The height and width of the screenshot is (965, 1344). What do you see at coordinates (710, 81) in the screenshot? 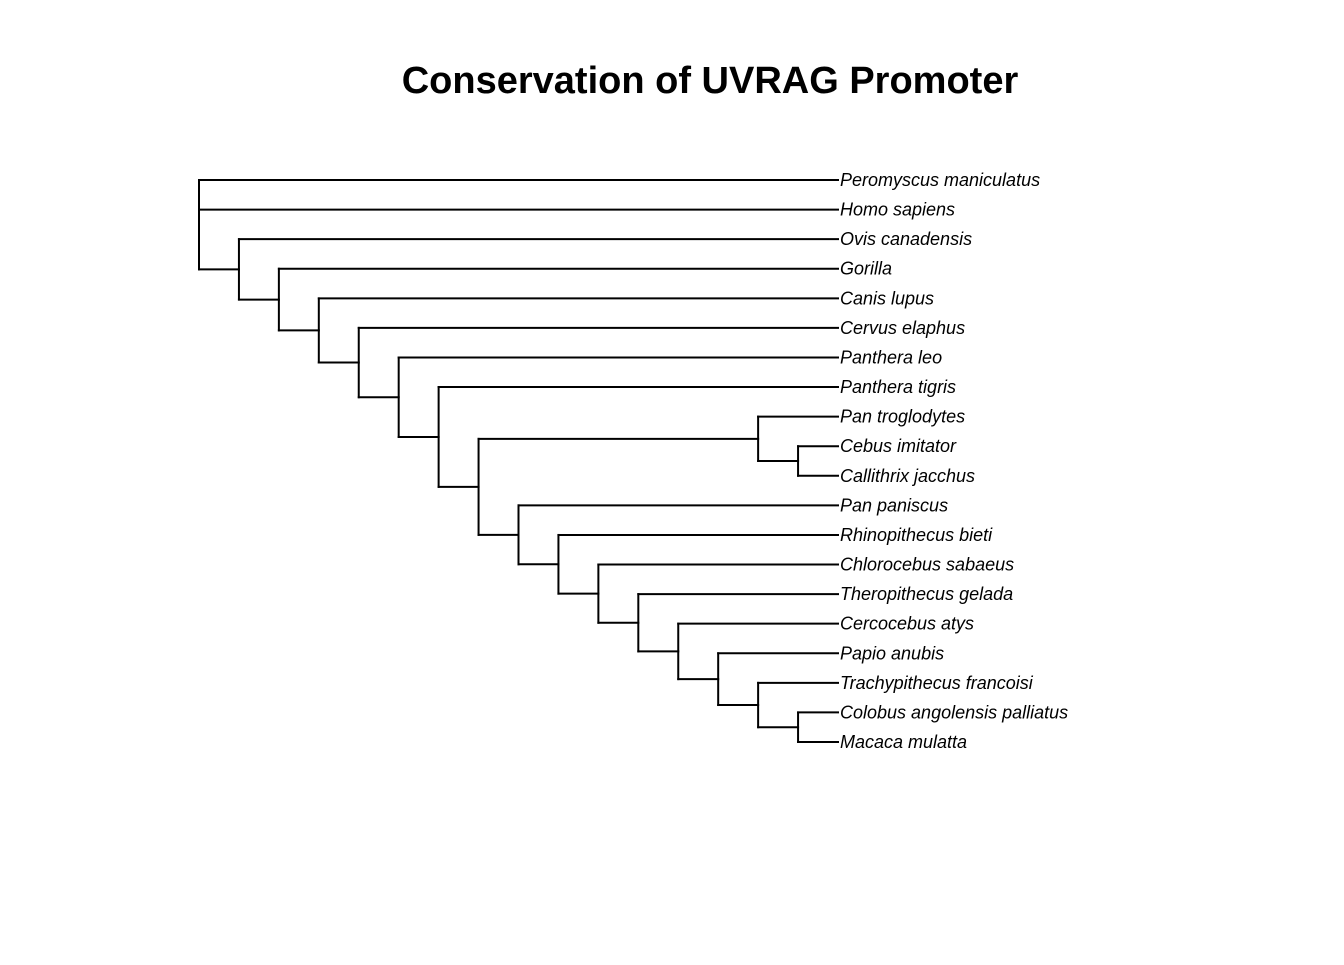
I see `chart-title: Conservation of UVRAG Promoter` at bounding box center [710, 81].